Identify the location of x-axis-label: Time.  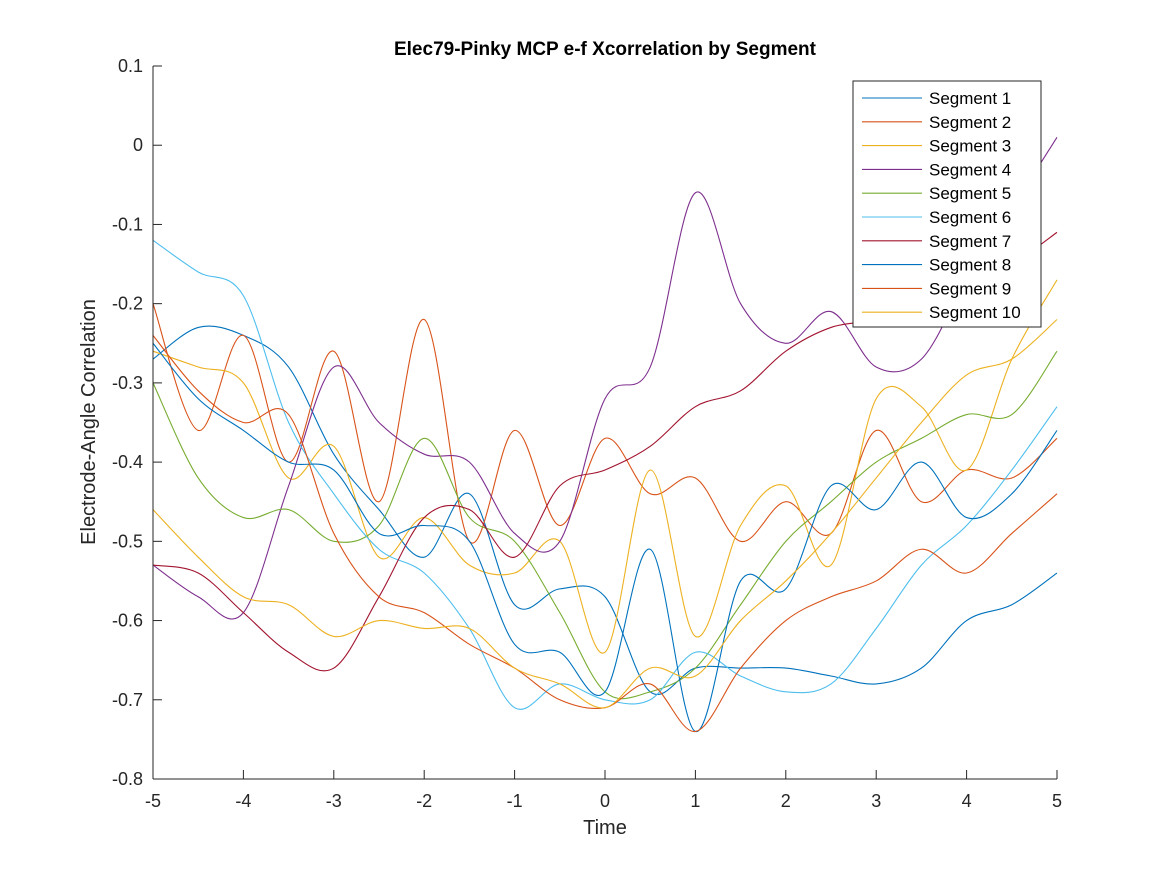
(605, 828).